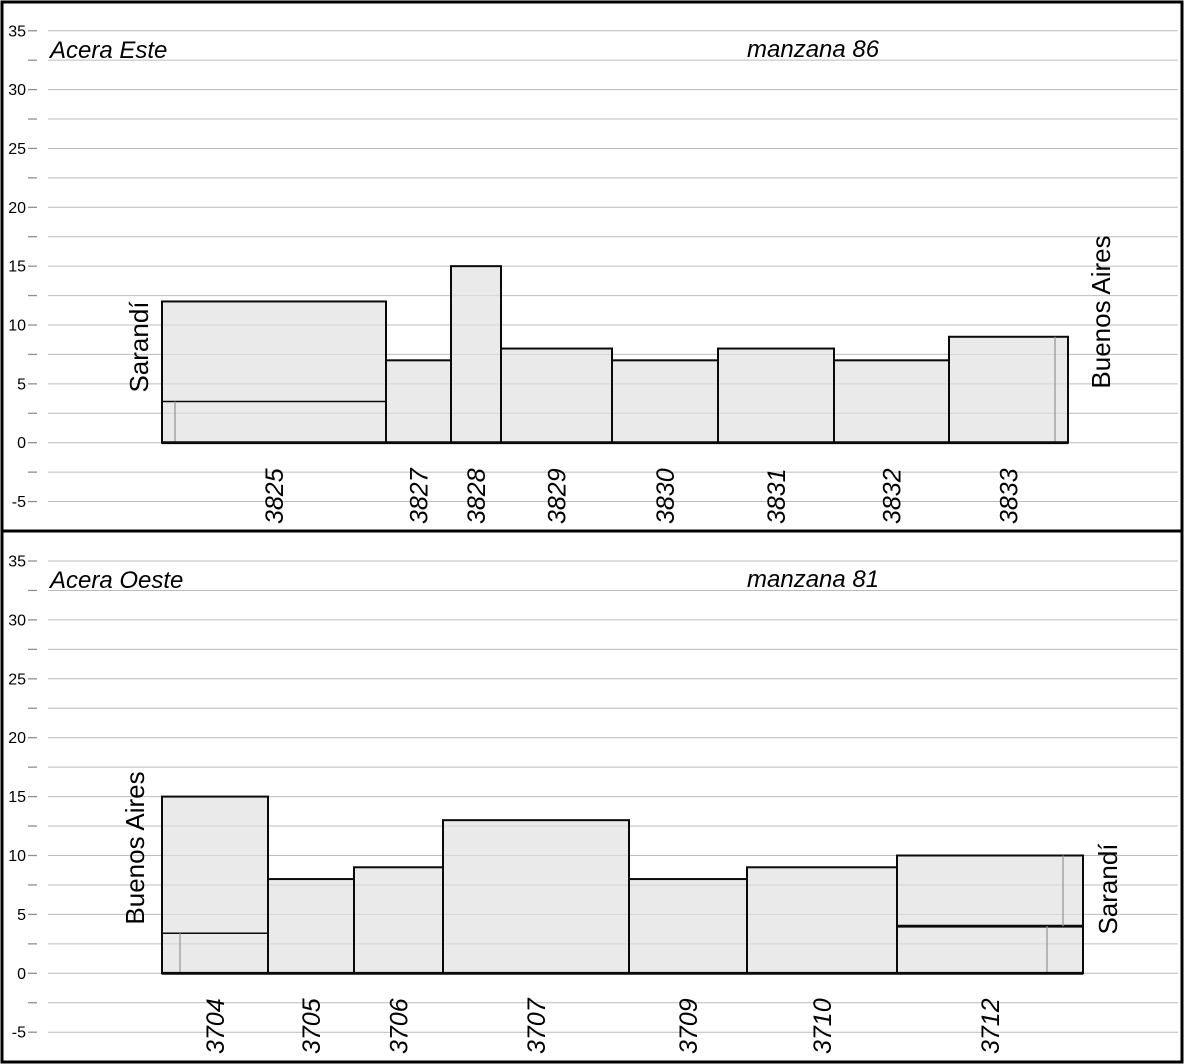 This screenshot has width=1184, height=1064. What do you see at coordinates (893, 496) in the screenshot?
I see `x-axis-label: 3832` at bounding box center [893, 496].